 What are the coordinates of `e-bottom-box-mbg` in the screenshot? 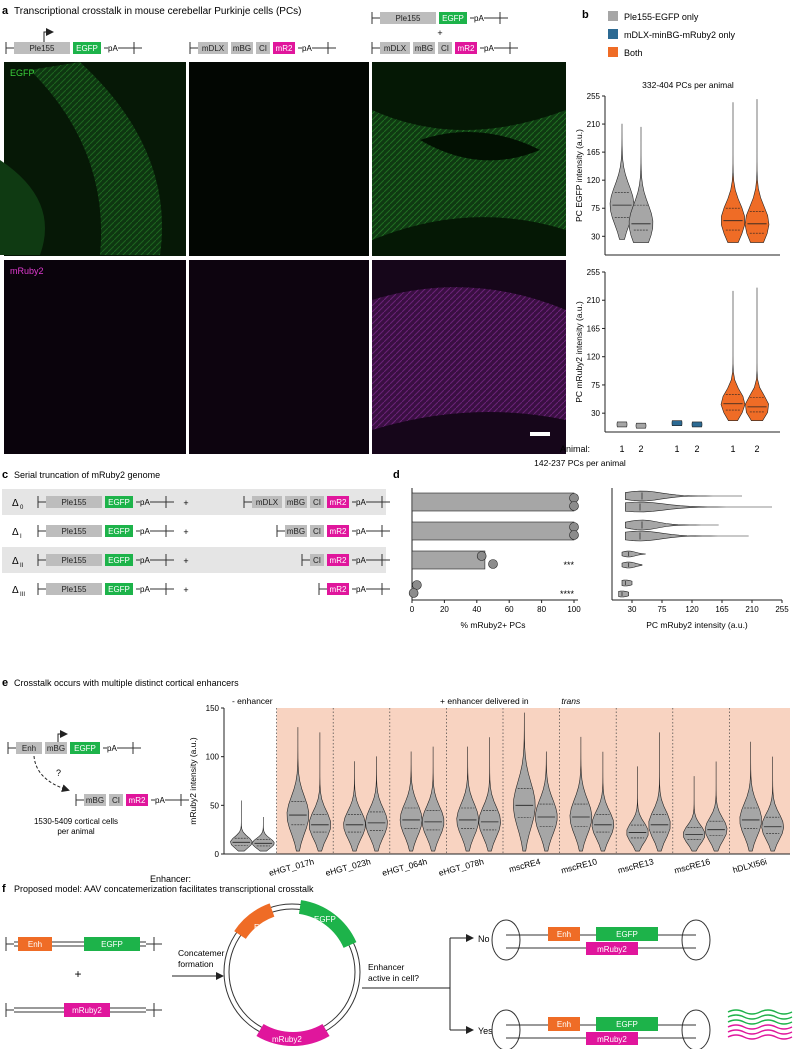 It's located at (95, 800).